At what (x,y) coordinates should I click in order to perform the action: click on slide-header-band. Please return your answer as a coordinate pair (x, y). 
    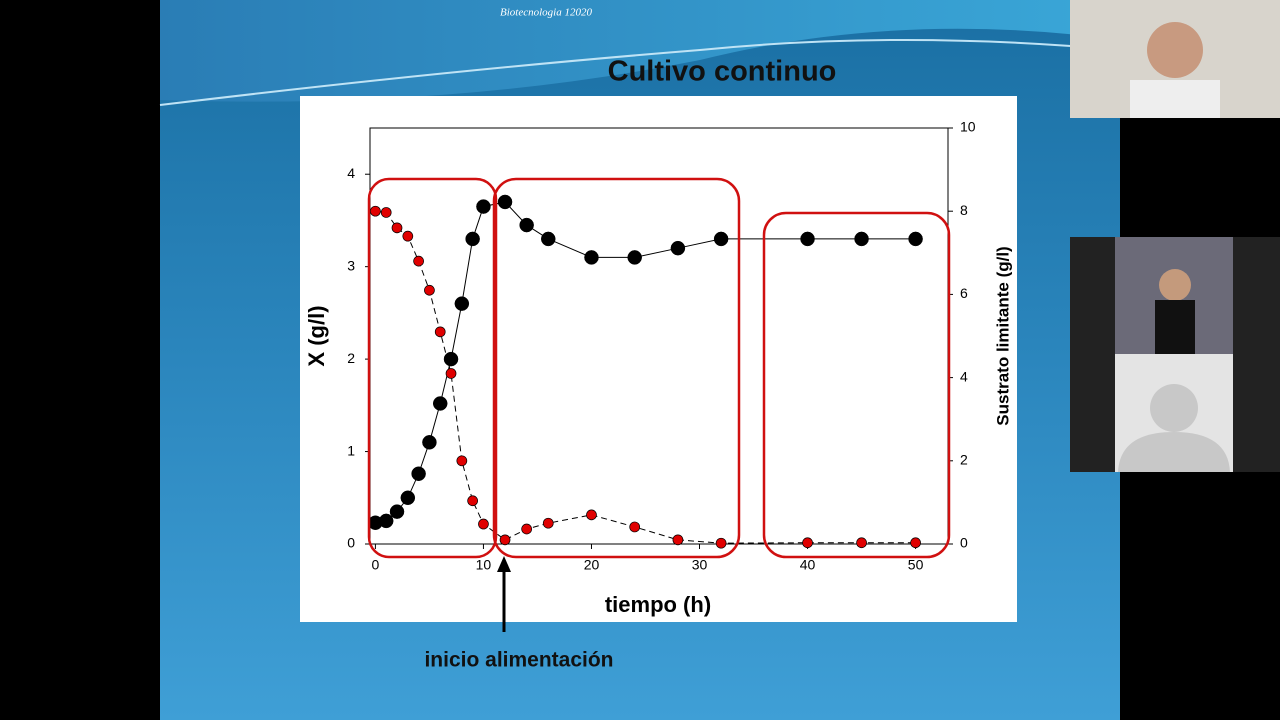
    Looking at the image, I should click on (640, 51).